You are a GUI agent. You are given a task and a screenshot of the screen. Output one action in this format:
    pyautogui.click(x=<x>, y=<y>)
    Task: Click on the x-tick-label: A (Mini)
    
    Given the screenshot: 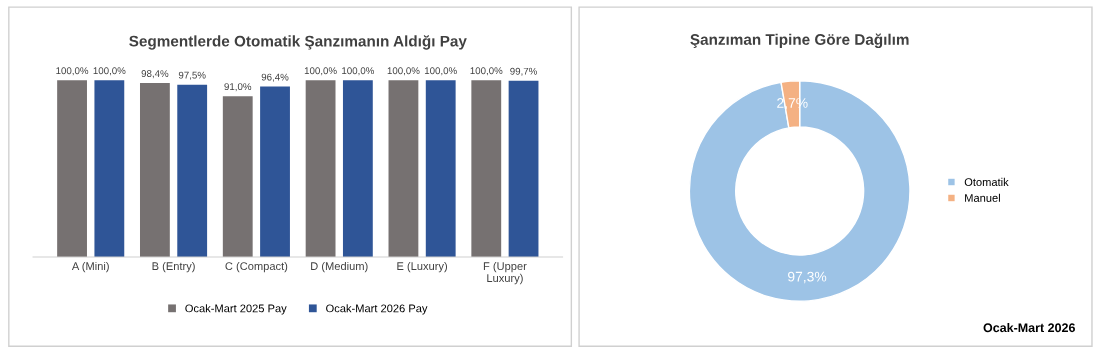 What is the action you would take?
    pyautogui.click(x=90, y=267)
    